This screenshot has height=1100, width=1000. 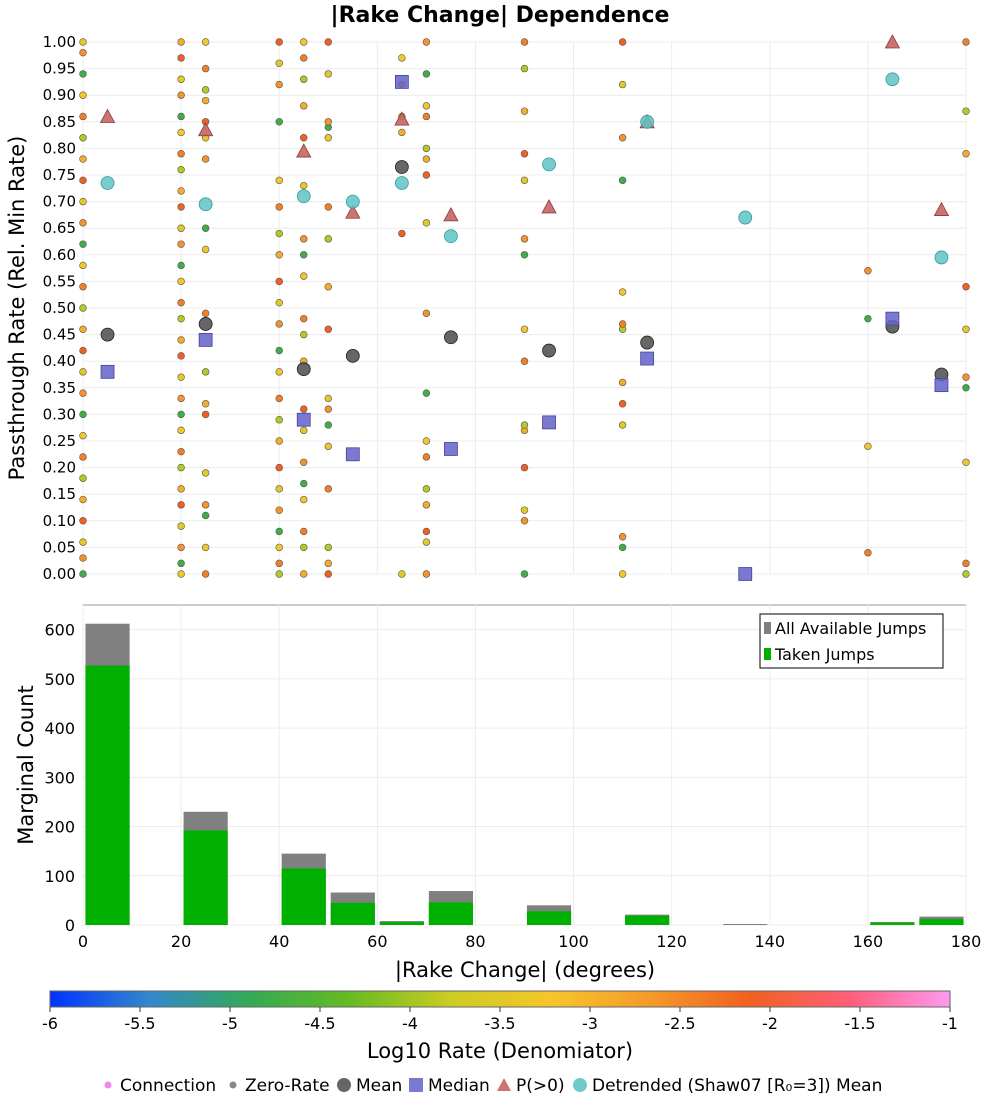 What do you see at coordinates (59, 494) in the screenshot?
I see `scatter-y-tick-label: 0.15` at bounding box center [59, 494].